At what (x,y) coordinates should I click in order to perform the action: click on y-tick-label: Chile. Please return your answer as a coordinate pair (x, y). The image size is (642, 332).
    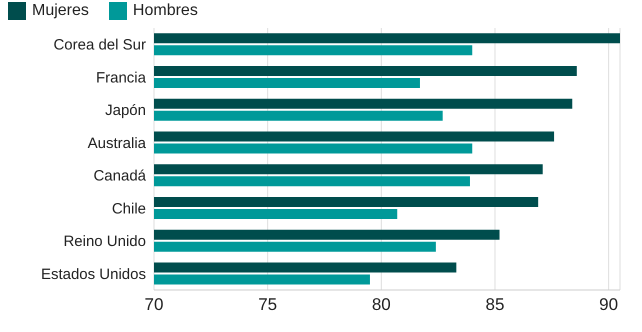
    Looking at the image, I should click on (129, 209).